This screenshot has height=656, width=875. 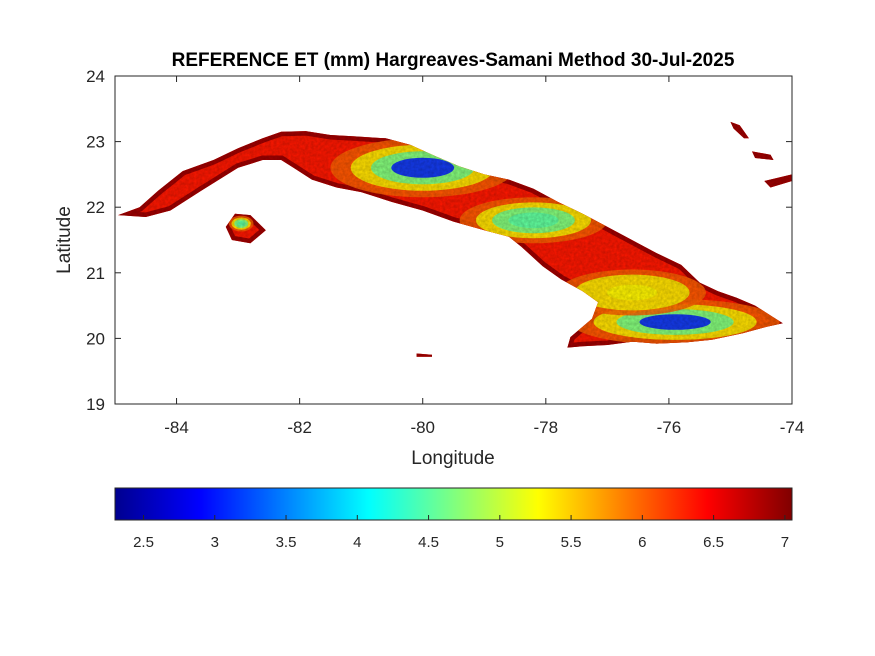 I want to click on y-tick-label: 21, so click(x=95, y=273).